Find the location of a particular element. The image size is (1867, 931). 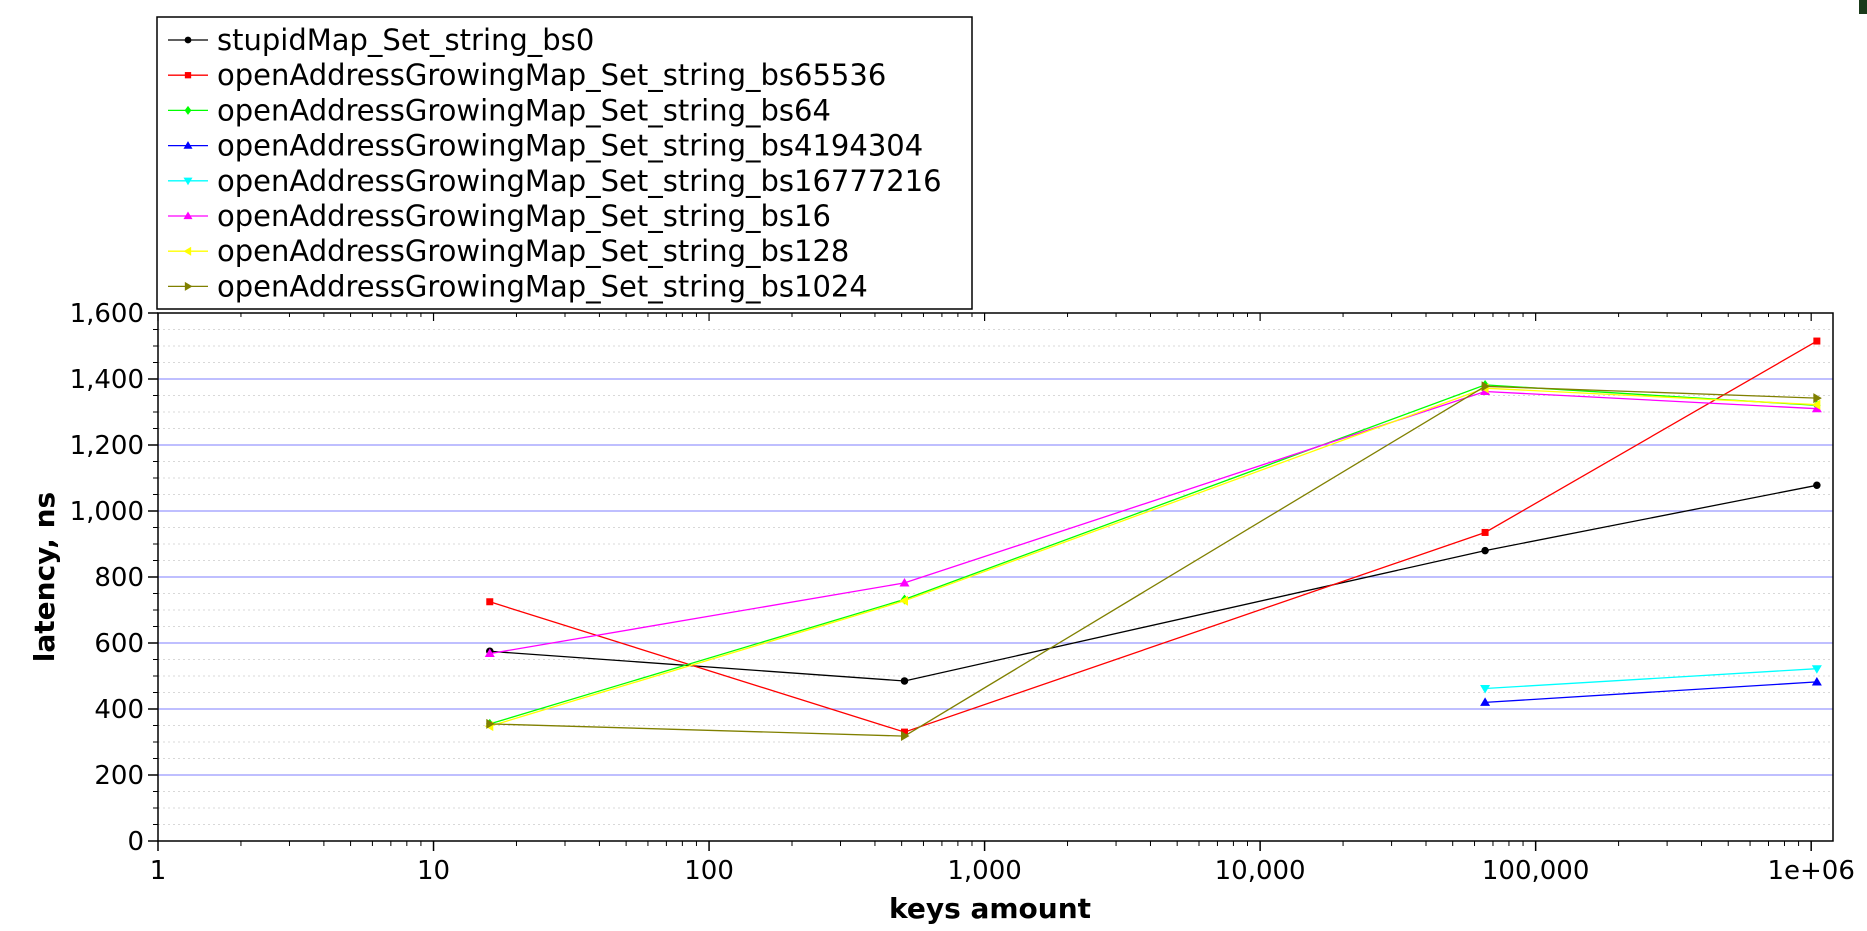

y-tick-label: 800 is located at coordinates (119, 578).